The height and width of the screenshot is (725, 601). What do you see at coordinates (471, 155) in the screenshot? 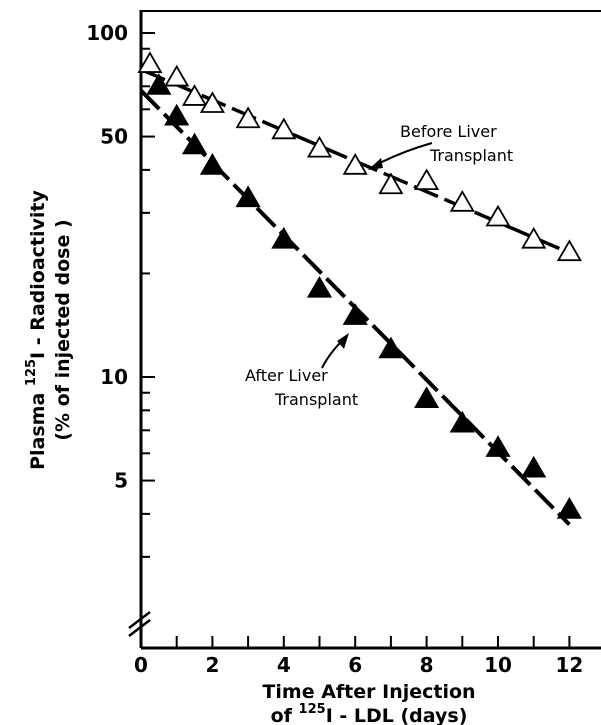
I see `before-label-line2: Transplant` at bounding box center [471, 155].